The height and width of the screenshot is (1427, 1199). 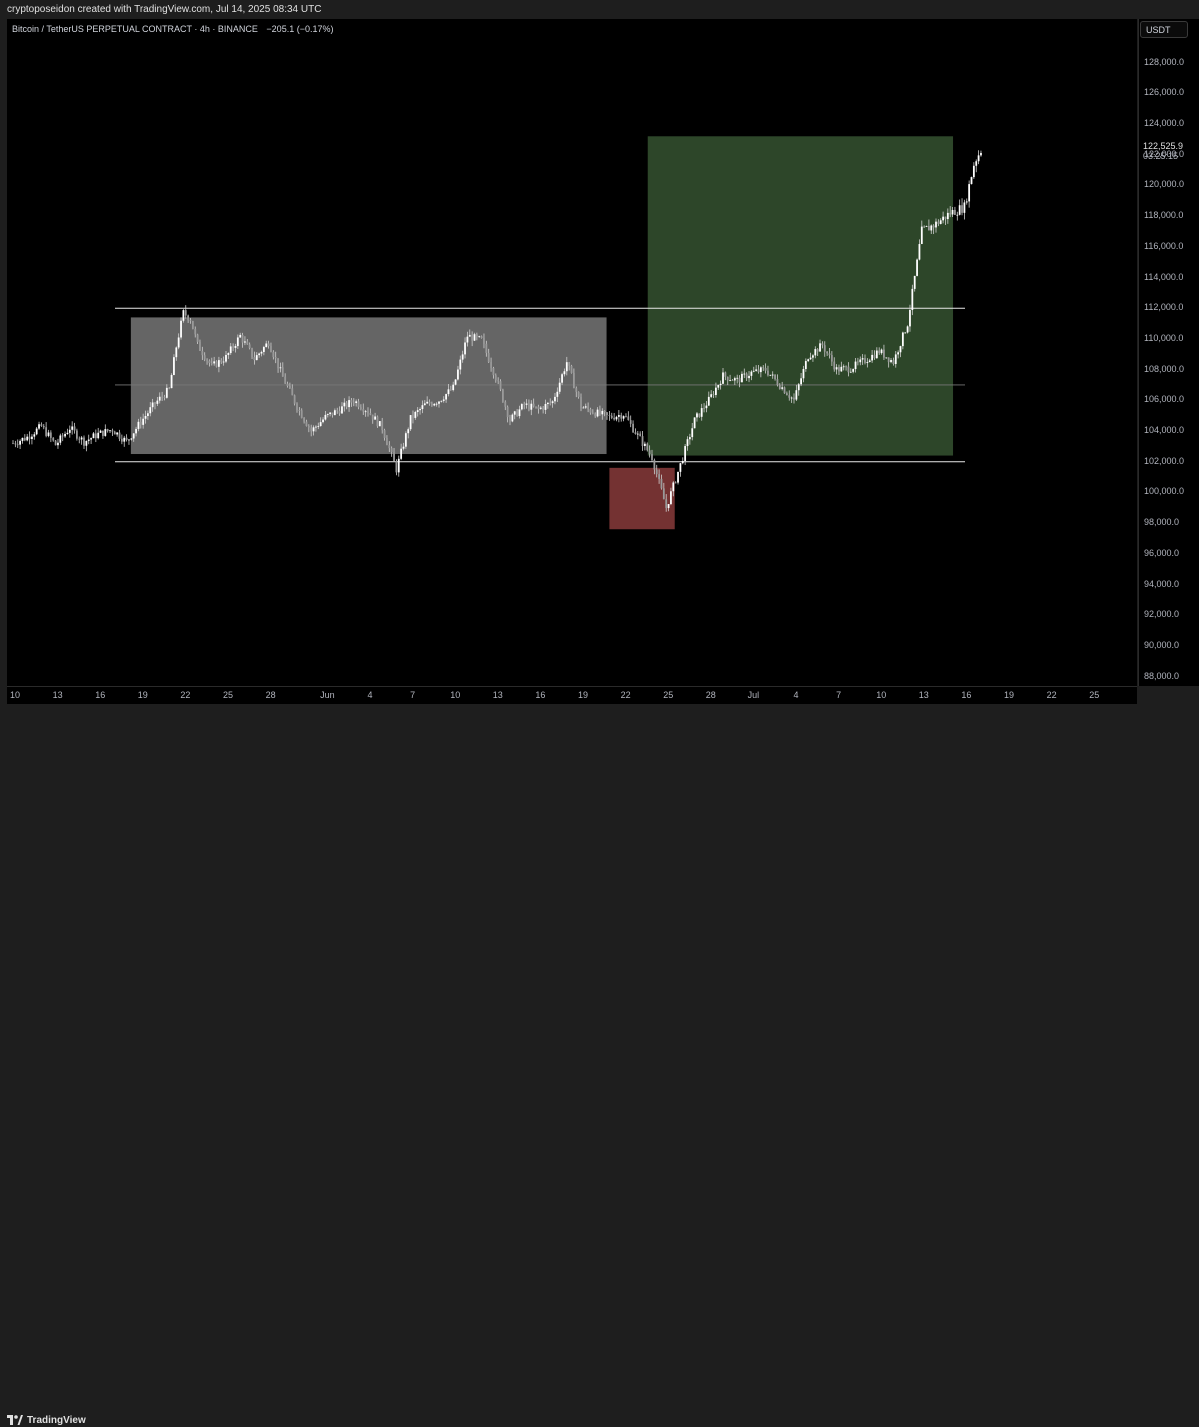 What do you see at coordinates (270, 695) in the screenshot?
I see `time-tick-label: 28` at bounding box center [270, 695].